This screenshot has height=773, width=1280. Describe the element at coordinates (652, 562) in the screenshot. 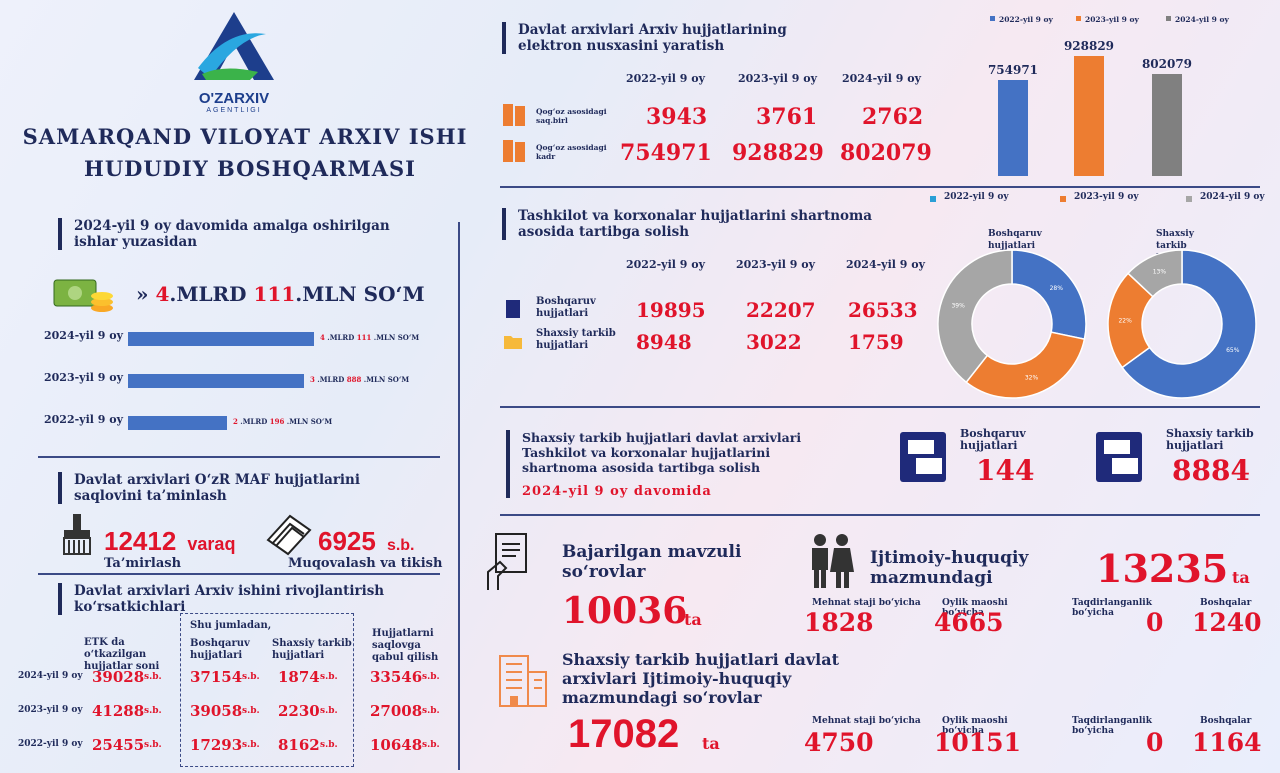

I see `thematic-title: Bajarilgan mavzuli so‘rovlar` at that location.